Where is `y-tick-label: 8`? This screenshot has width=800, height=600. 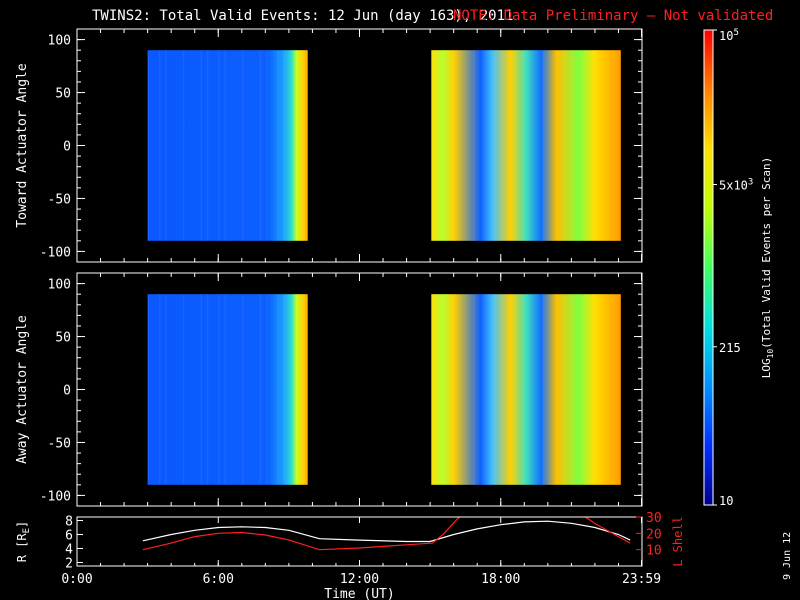
y-tick-label: 8 is located at coordinates (69, 522).